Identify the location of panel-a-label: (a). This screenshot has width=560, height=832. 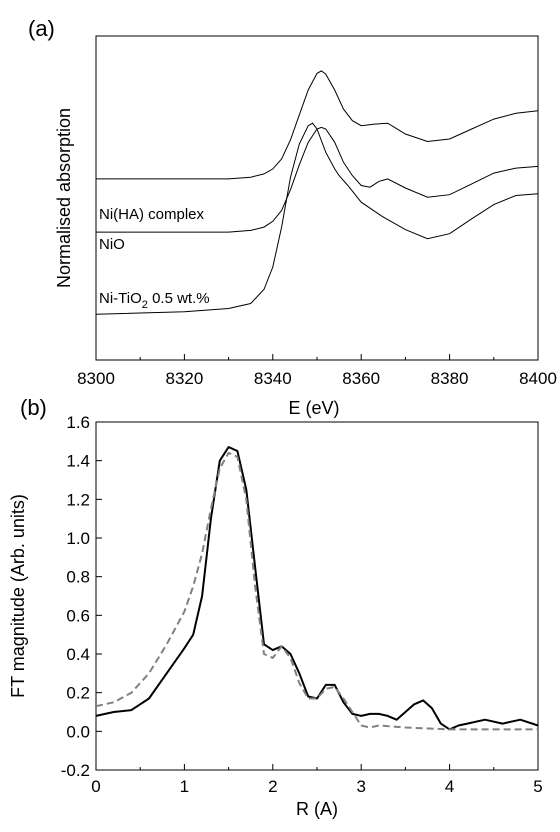
(41, 28).